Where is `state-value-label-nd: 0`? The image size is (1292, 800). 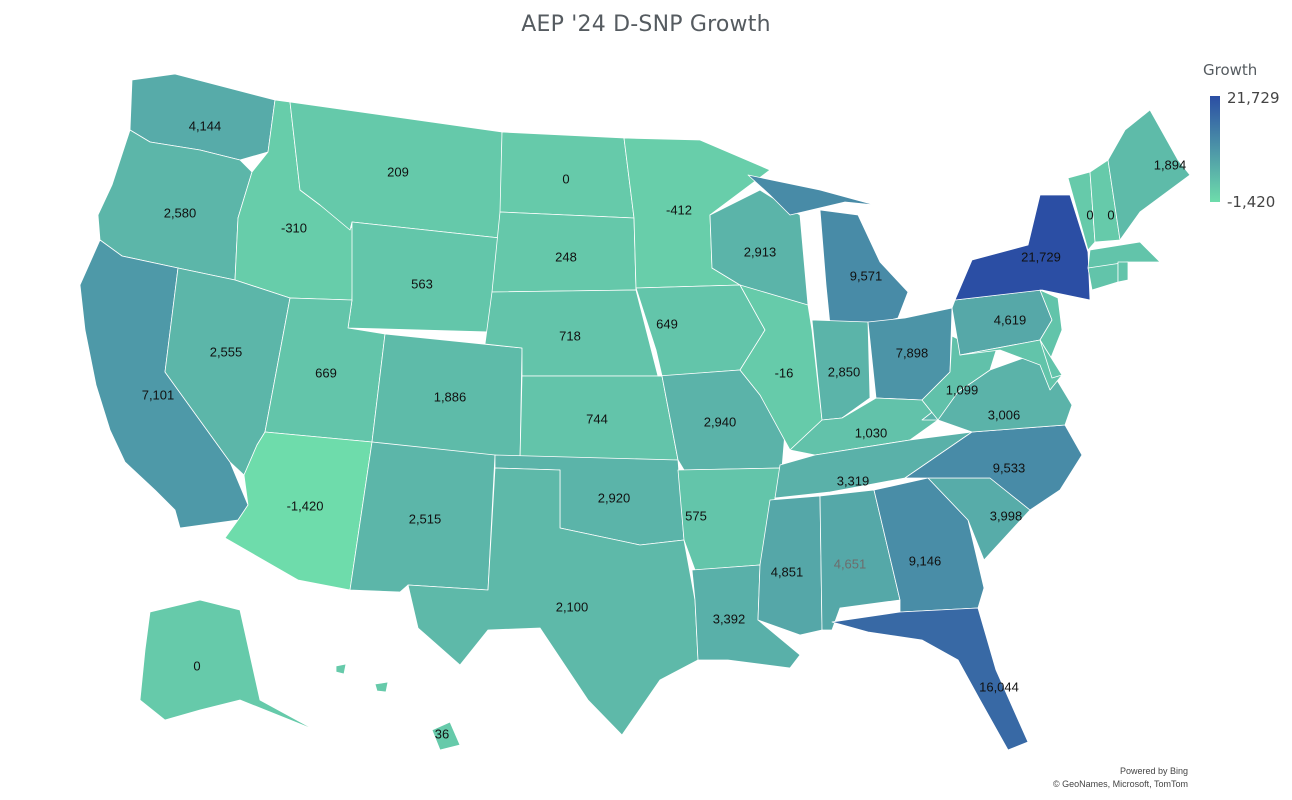
state-value-label-nd: 0 is located at coordinates (565, 178).